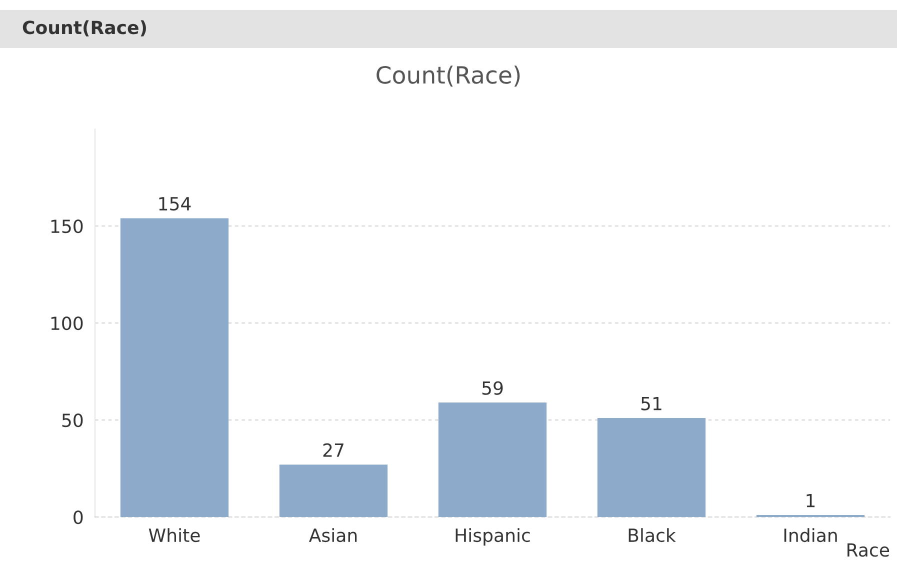 The image size is (897, 586). Describe the element at coordinates (448, 76) in the screenshot. I see `chart-title: Count(Race)` at that location.